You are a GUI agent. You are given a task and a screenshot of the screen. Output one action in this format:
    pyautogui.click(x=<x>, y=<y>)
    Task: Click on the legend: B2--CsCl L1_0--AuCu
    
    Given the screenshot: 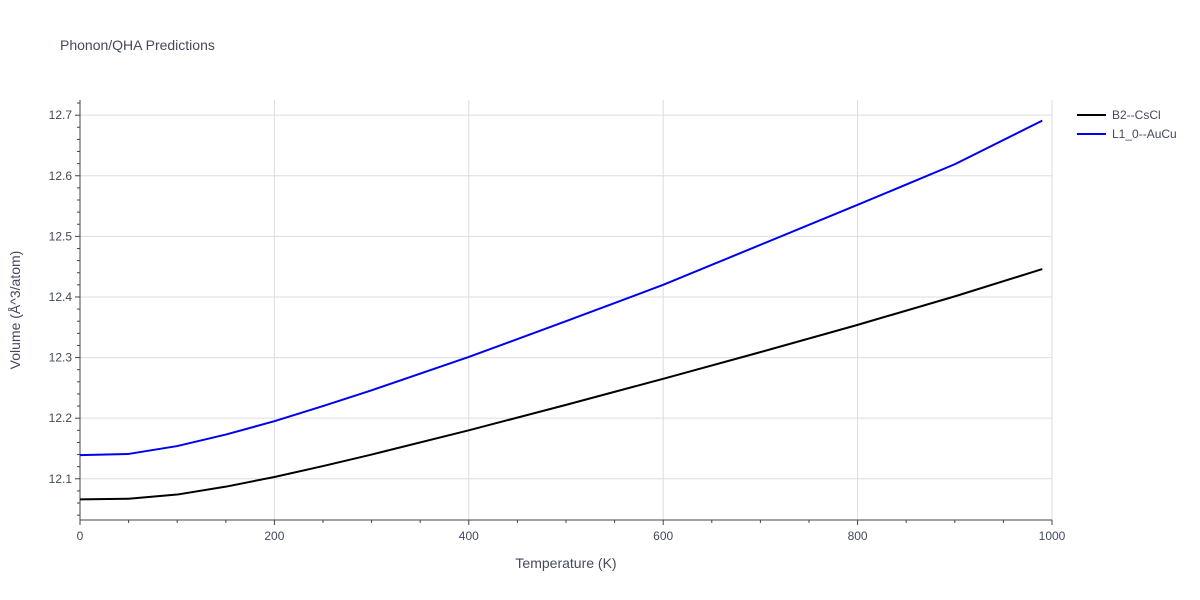 What is the action you would take?
    pyautogui.click(x=1127, y=124)
    